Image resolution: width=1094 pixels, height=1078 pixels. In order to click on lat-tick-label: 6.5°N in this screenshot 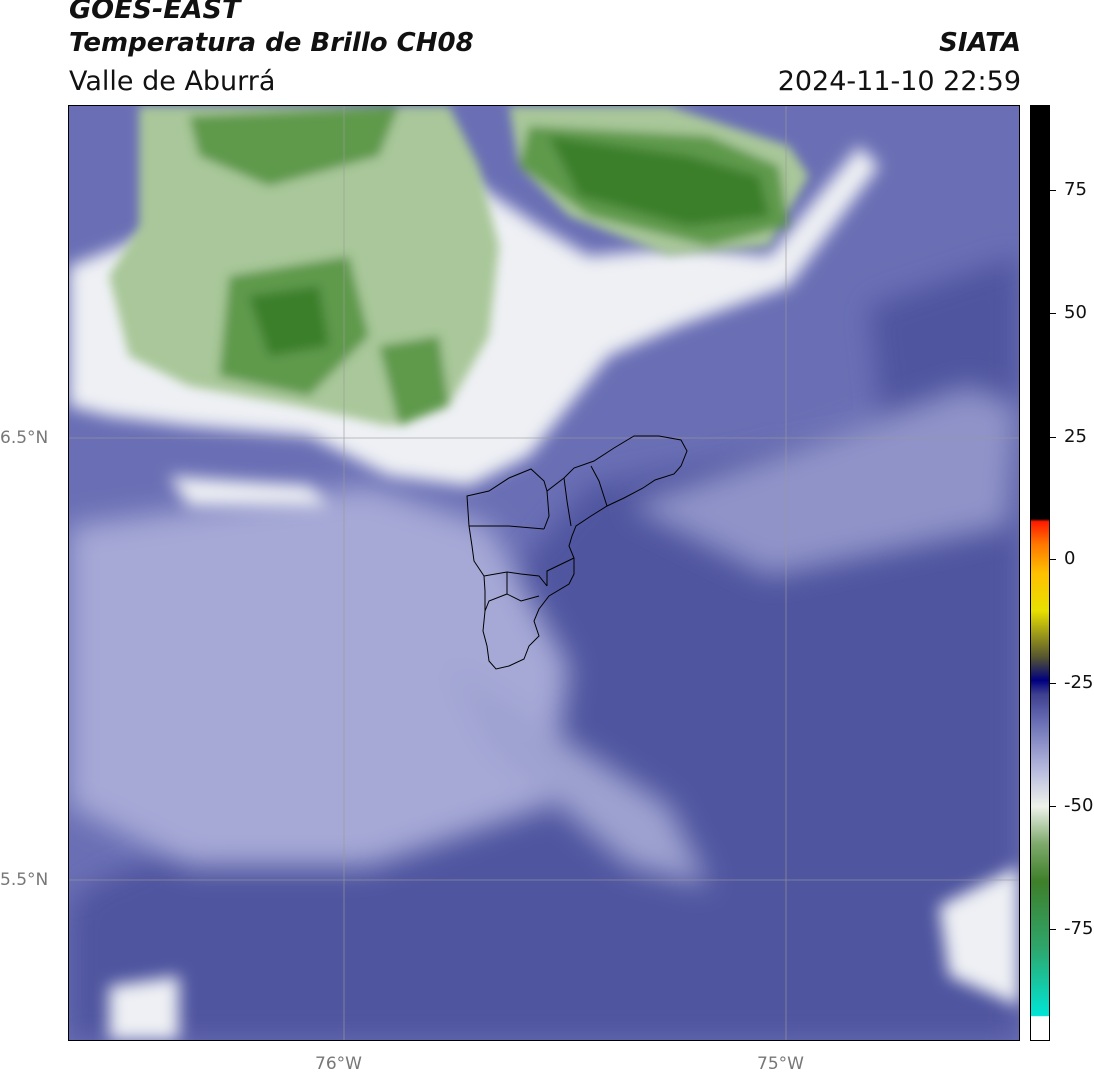, I will do `click(24, 438)`.